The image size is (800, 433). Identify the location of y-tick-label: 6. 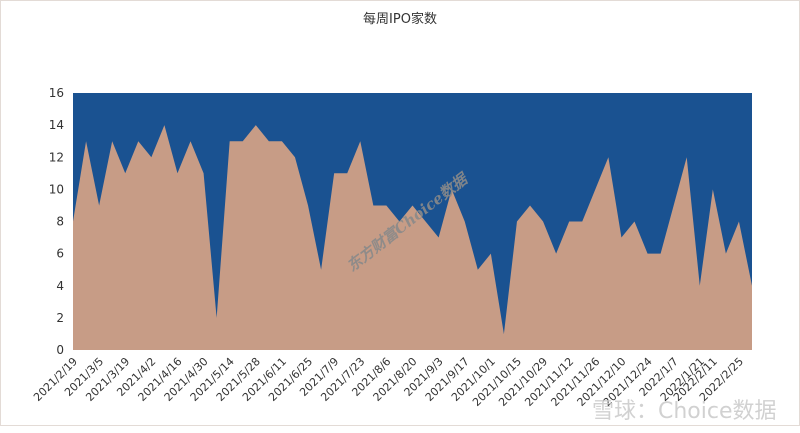
(60, 254).